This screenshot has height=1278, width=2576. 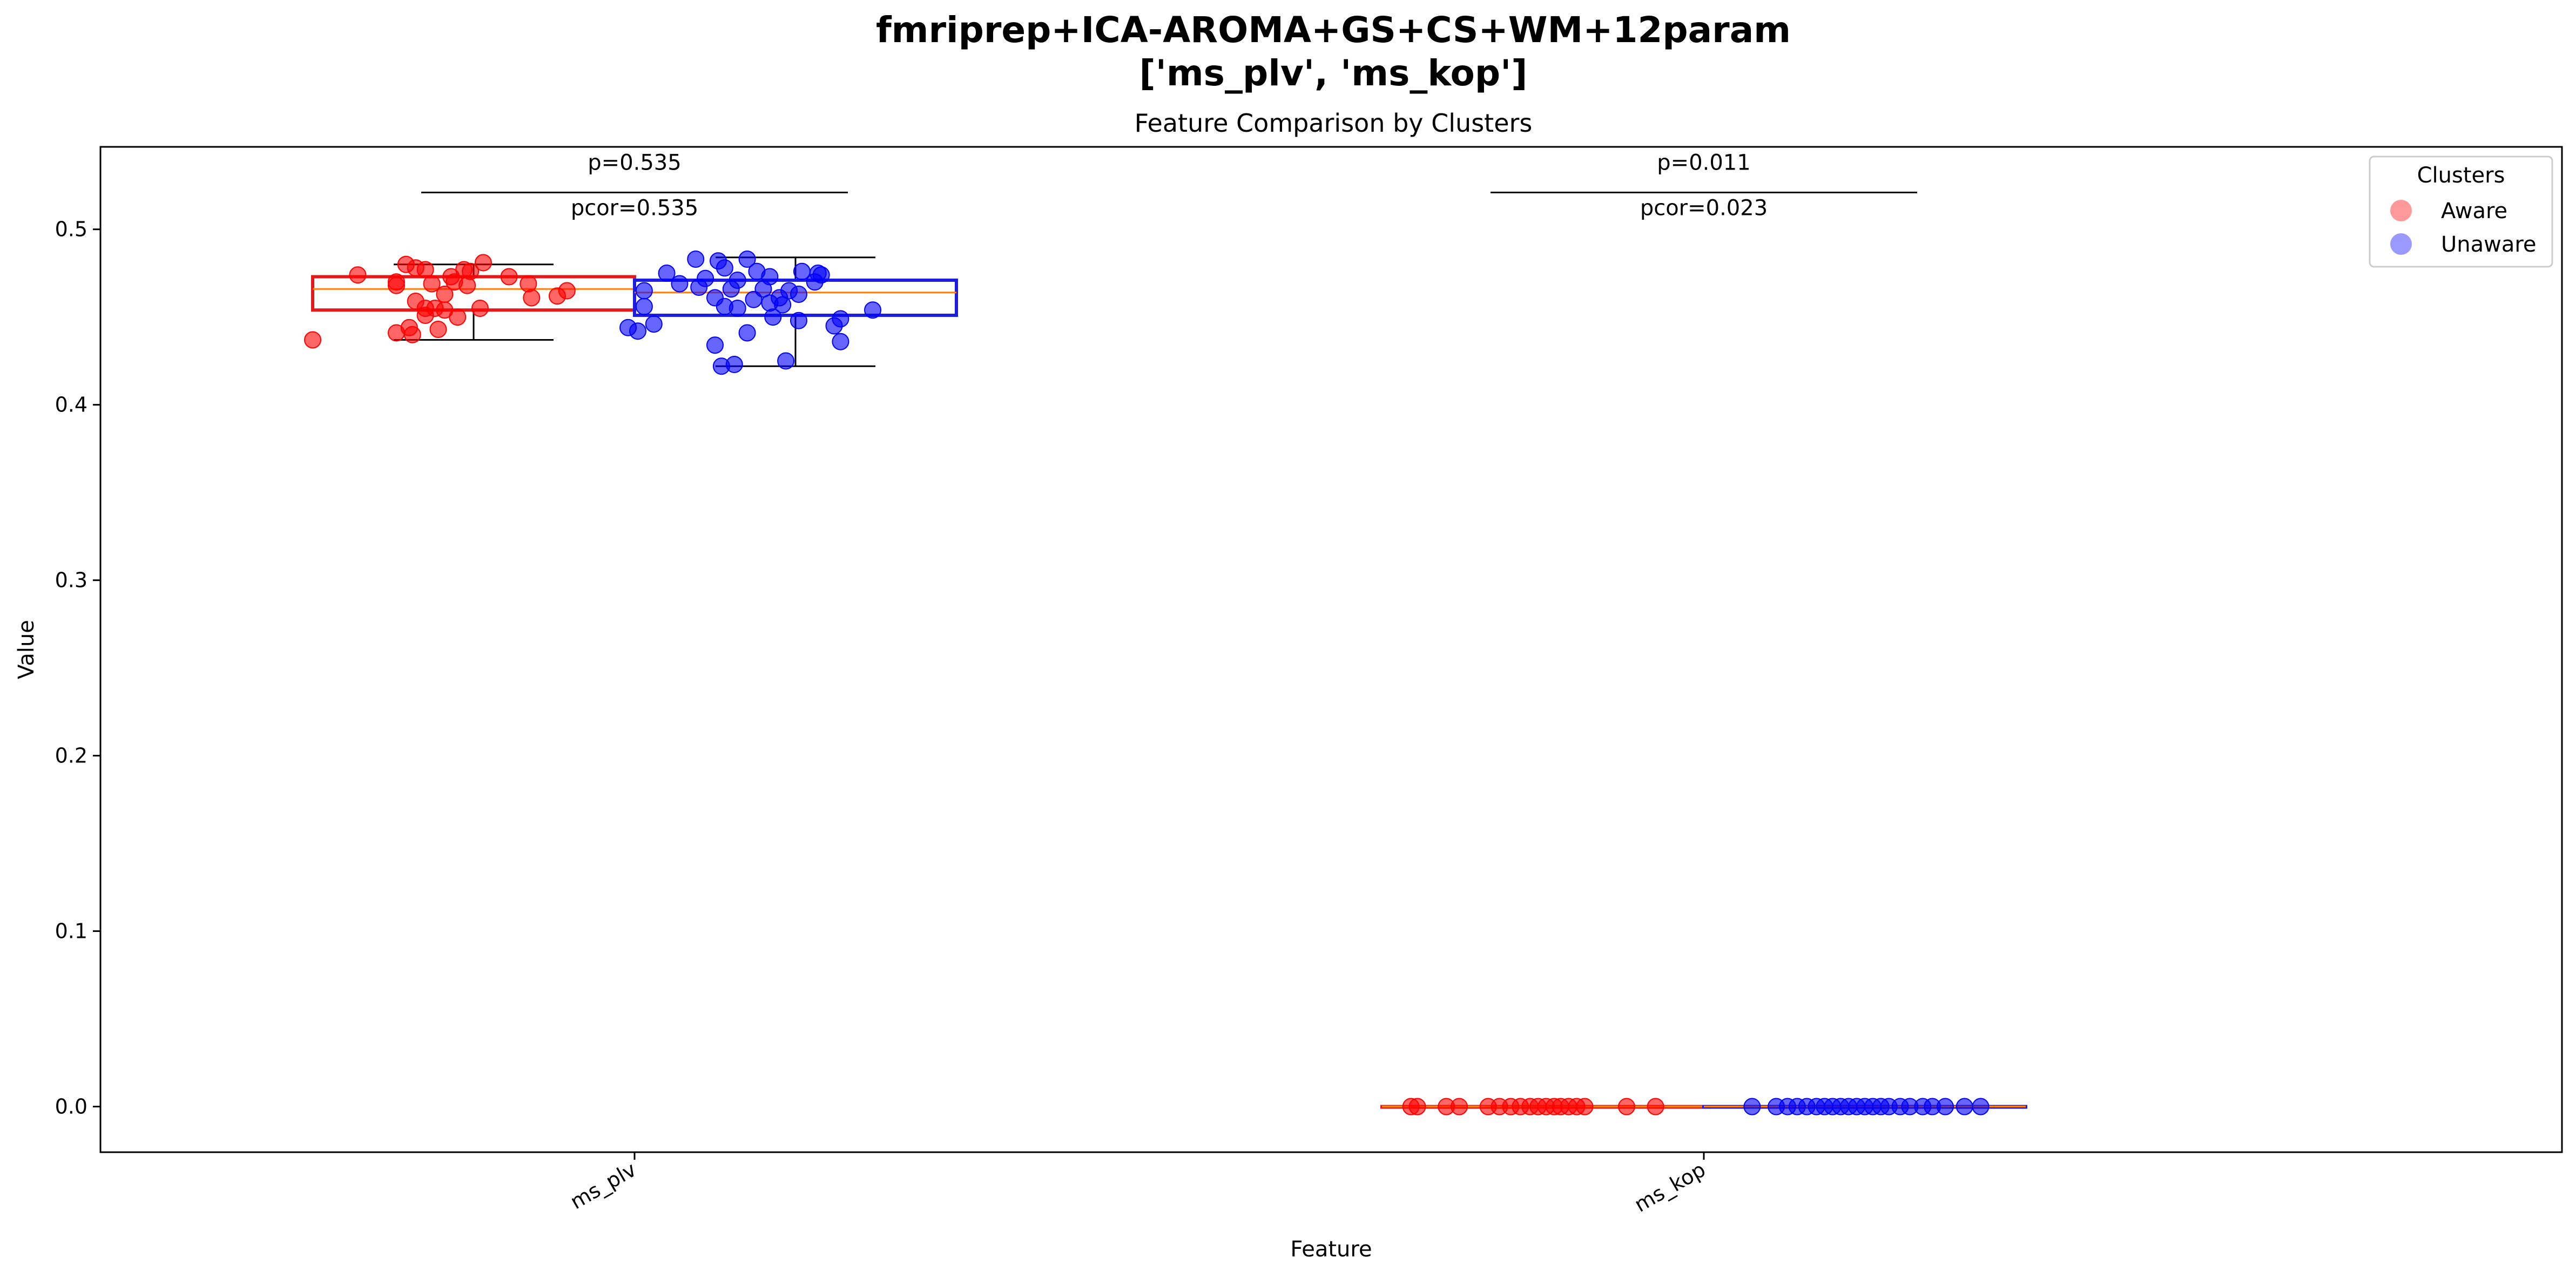 I want to click on legend: Clusters Aware Unaware, so click(x=2461, y=211).